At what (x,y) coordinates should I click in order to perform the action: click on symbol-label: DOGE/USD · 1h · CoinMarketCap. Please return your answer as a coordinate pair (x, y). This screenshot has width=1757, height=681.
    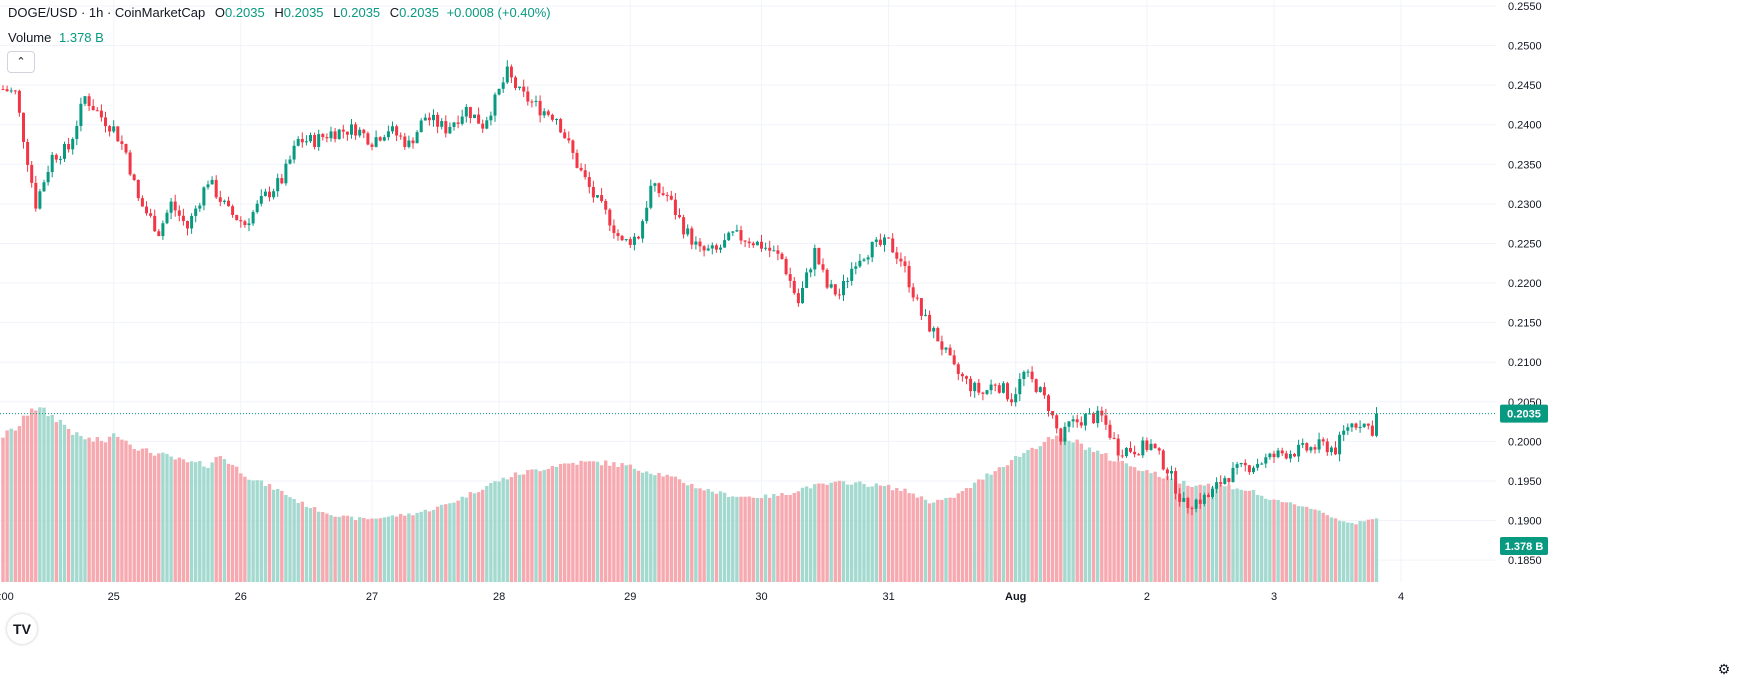
    Looking at the image, I should click on (107, 12).